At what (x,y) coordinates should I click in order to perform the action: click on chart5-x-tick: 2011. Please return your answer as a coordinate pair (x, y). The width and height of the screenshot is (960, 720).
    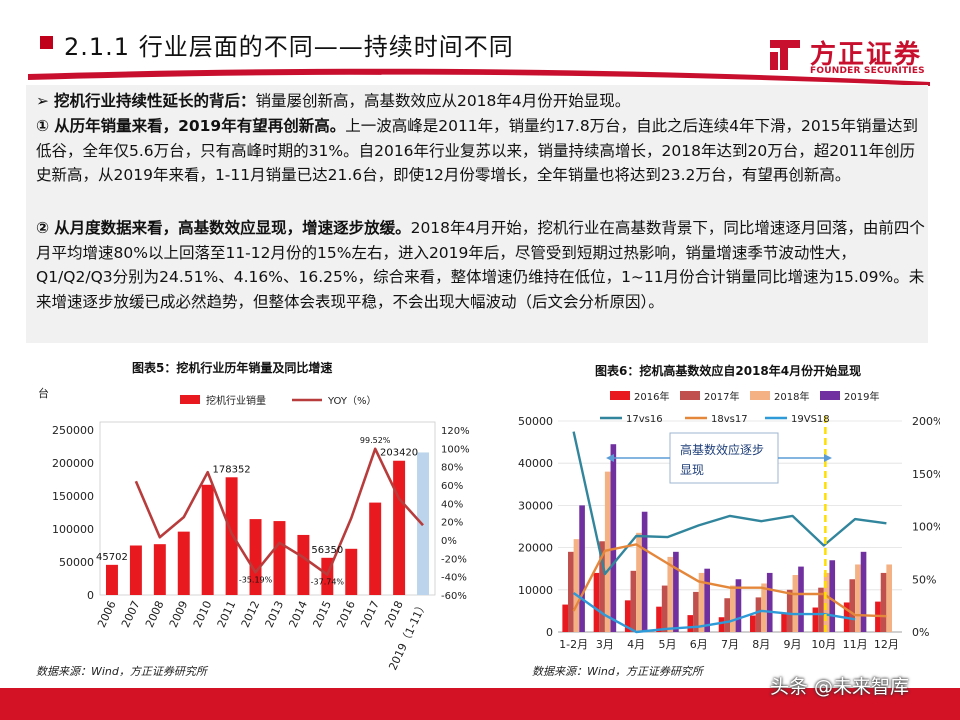
    Looking at the image, I should click on (227, 614).